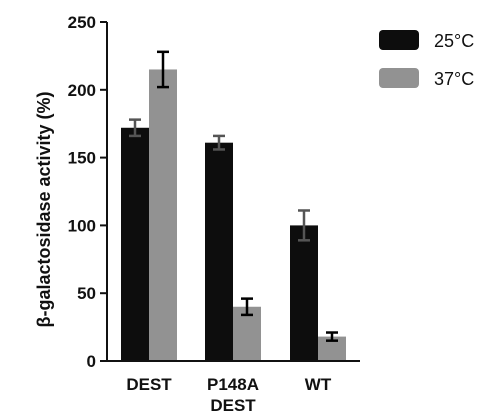 The image size is (493, 418). What do you see at coordinates (82, 158) in the screenshot?
I see `y-tick-label: 150` at bounding box center [82, 158].